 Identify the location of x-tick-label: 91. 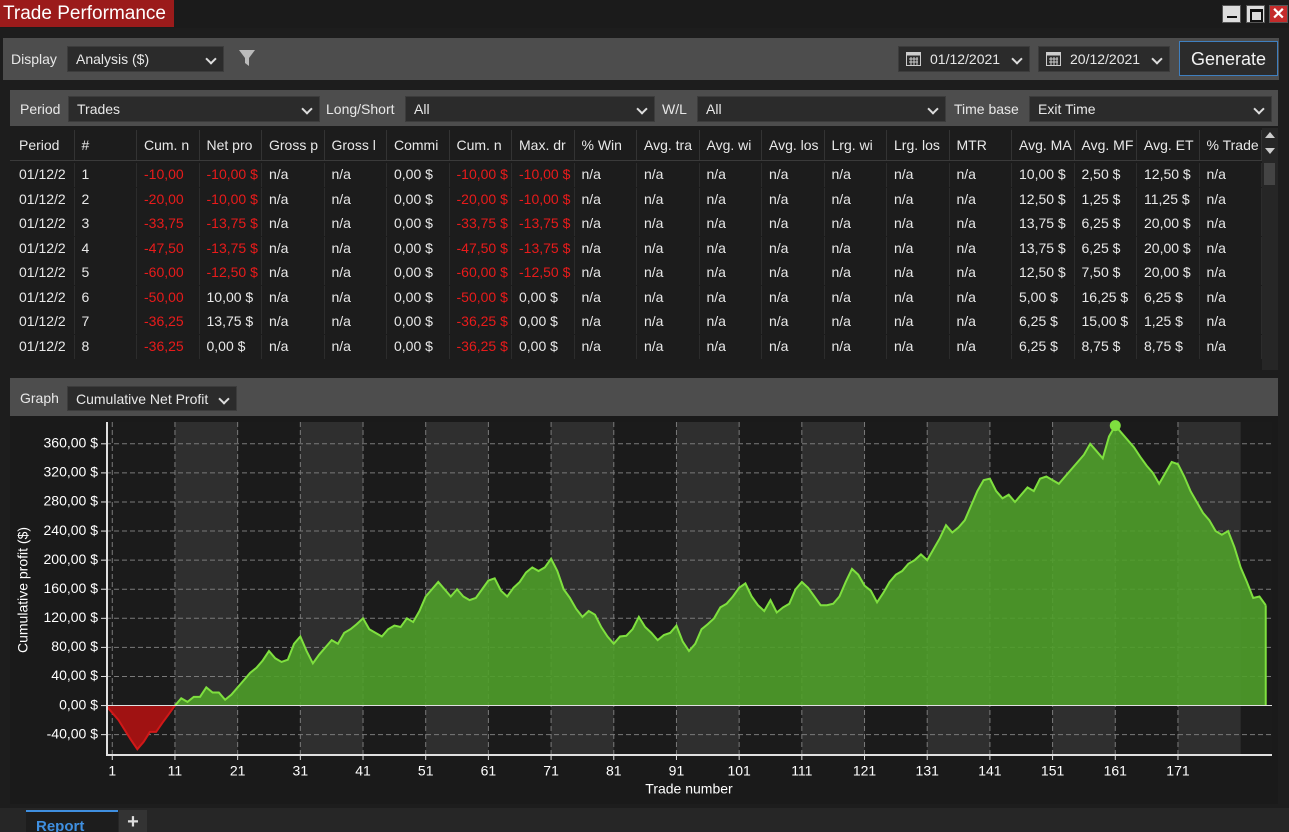
(677, 771).